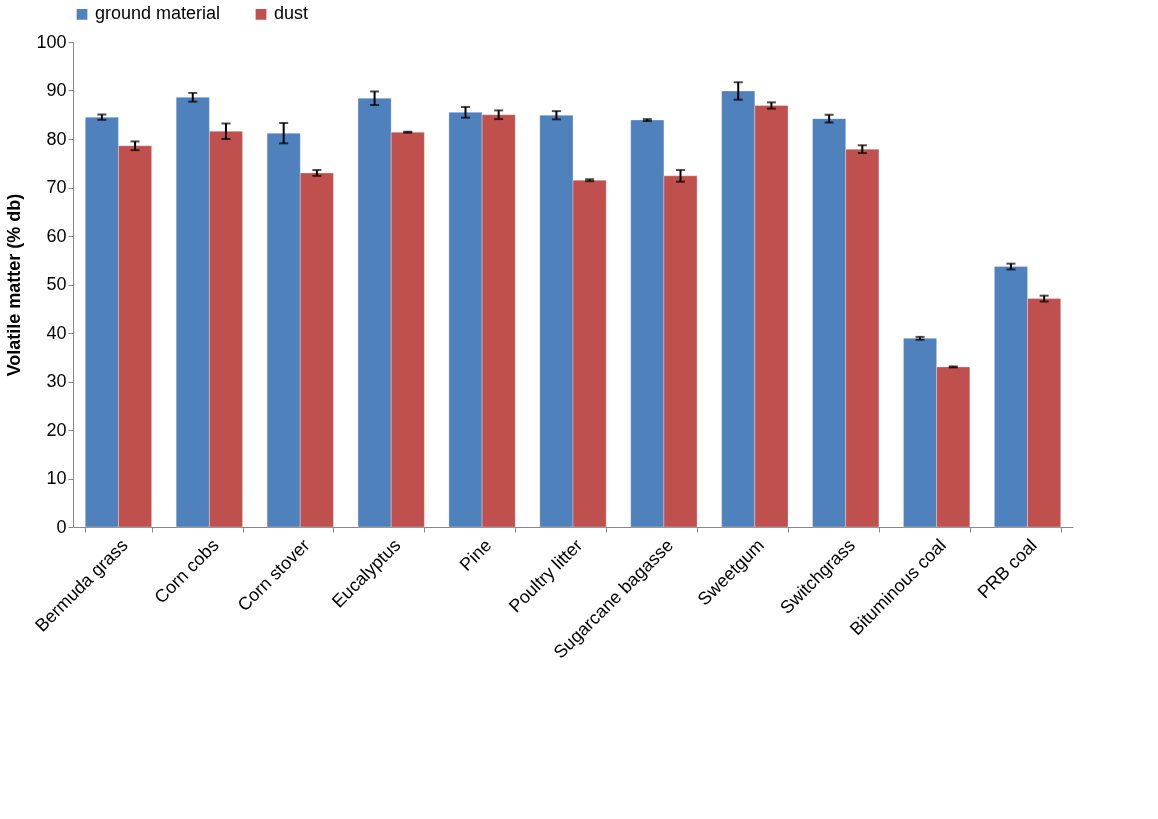  Describe the element at coordinates (56, 90) in the screenshot. I see `y-tick-label: 90` at that location.